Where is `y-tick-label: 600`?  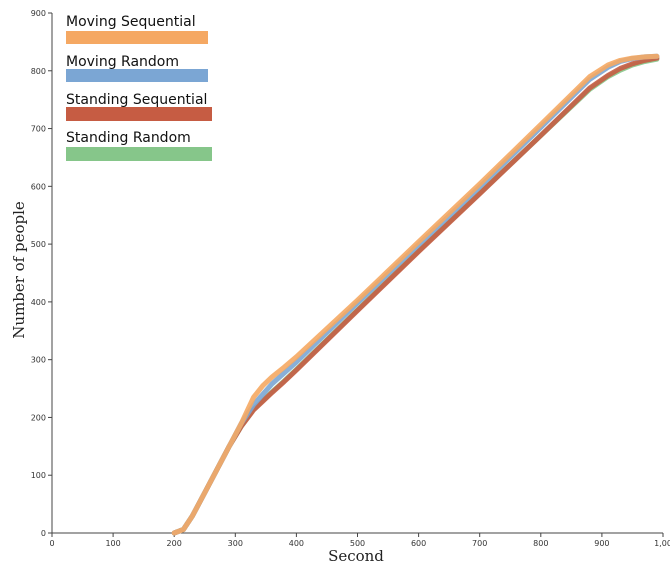 y-tick-label: 600 is located at coordinates (38, 186).